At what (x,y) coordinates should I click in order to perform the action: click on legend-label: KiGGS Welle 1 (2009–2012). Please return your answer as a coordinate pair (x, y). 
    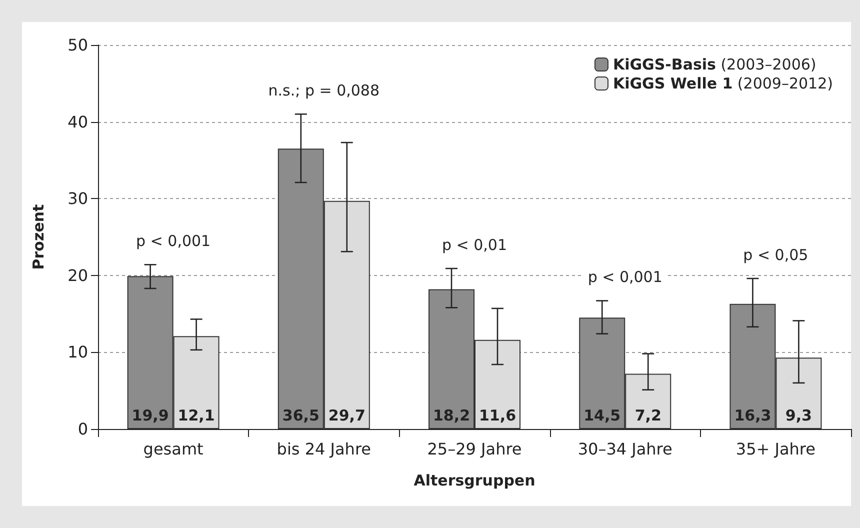
    Looking at the image, I should click on (723, 83).